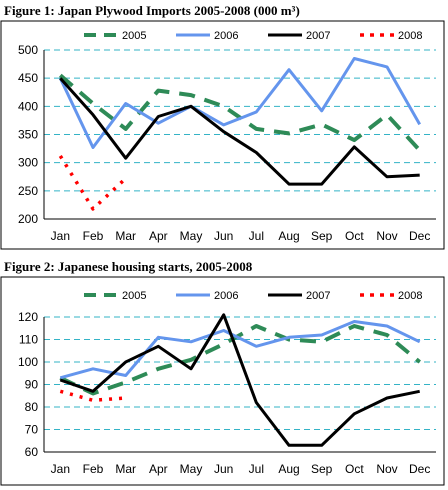  I want to click on y-tick-label: 450, so click(28, 78).